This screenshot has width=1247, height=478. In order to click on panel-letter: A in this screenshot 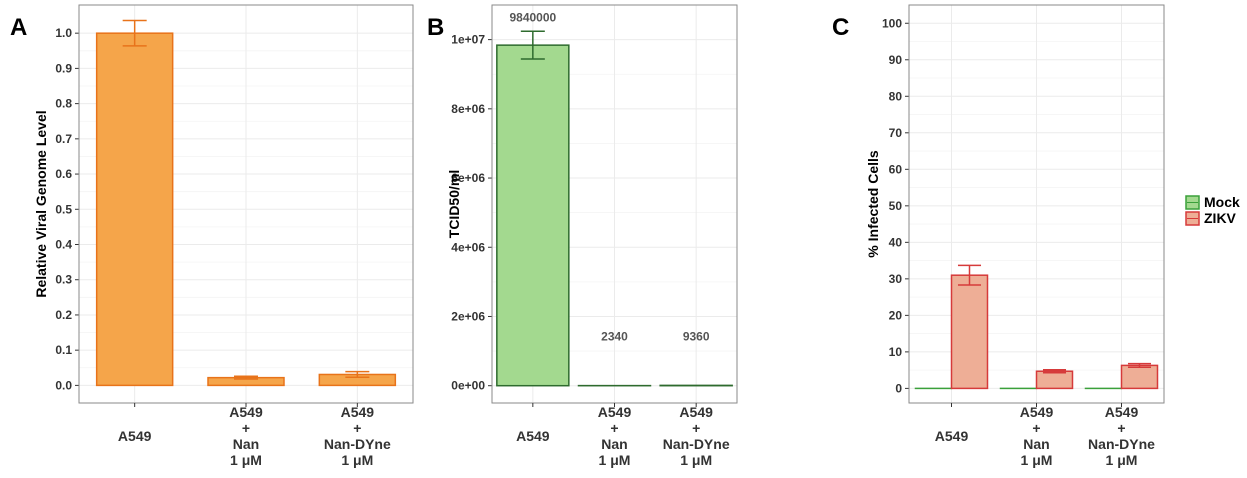, I will do `click(18, 27)`.